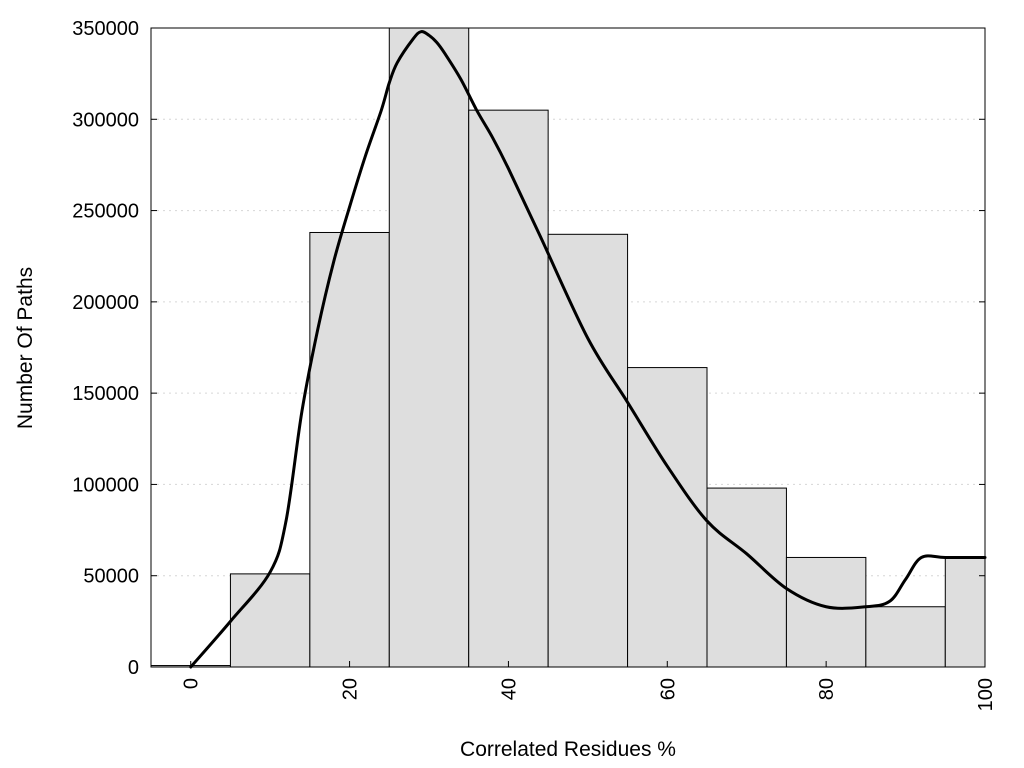 Image resolution: width=1024 pixels, height=768 pixels. Describe the element at coordinates (827, 689) in the screenshot. I see `x-tick-label: 80` at that location.